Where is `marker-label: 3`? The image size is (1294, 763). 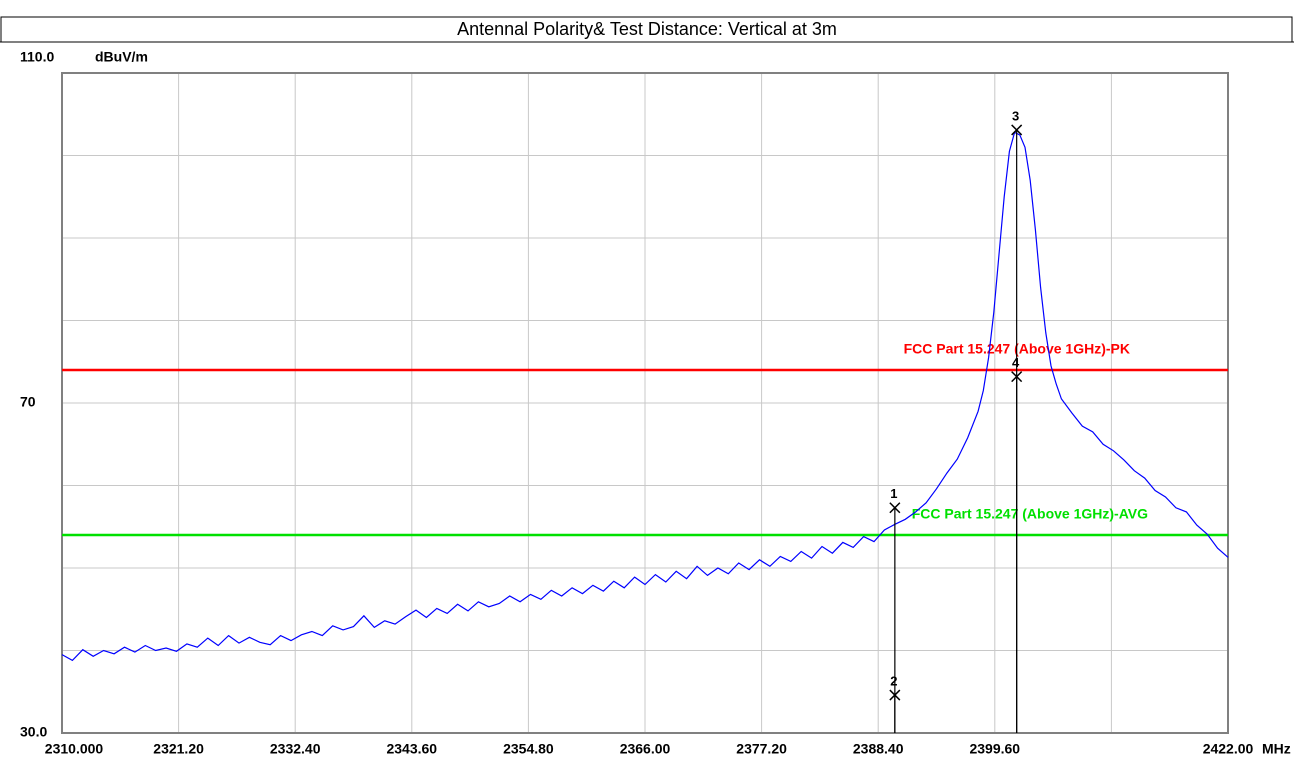 marker-label: 3 is located at coordinates (1015, 115).